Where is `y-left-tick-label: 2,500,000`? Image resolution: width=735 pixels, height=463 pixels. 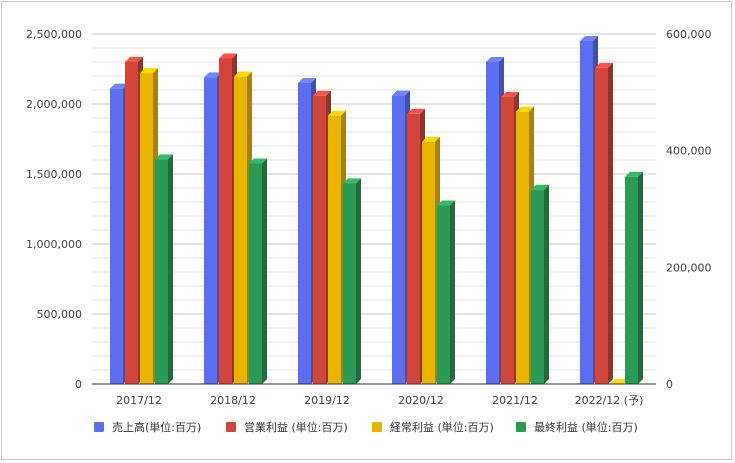 y-left-tick-label: 2,500,000 is located at coordinates (54, 34).